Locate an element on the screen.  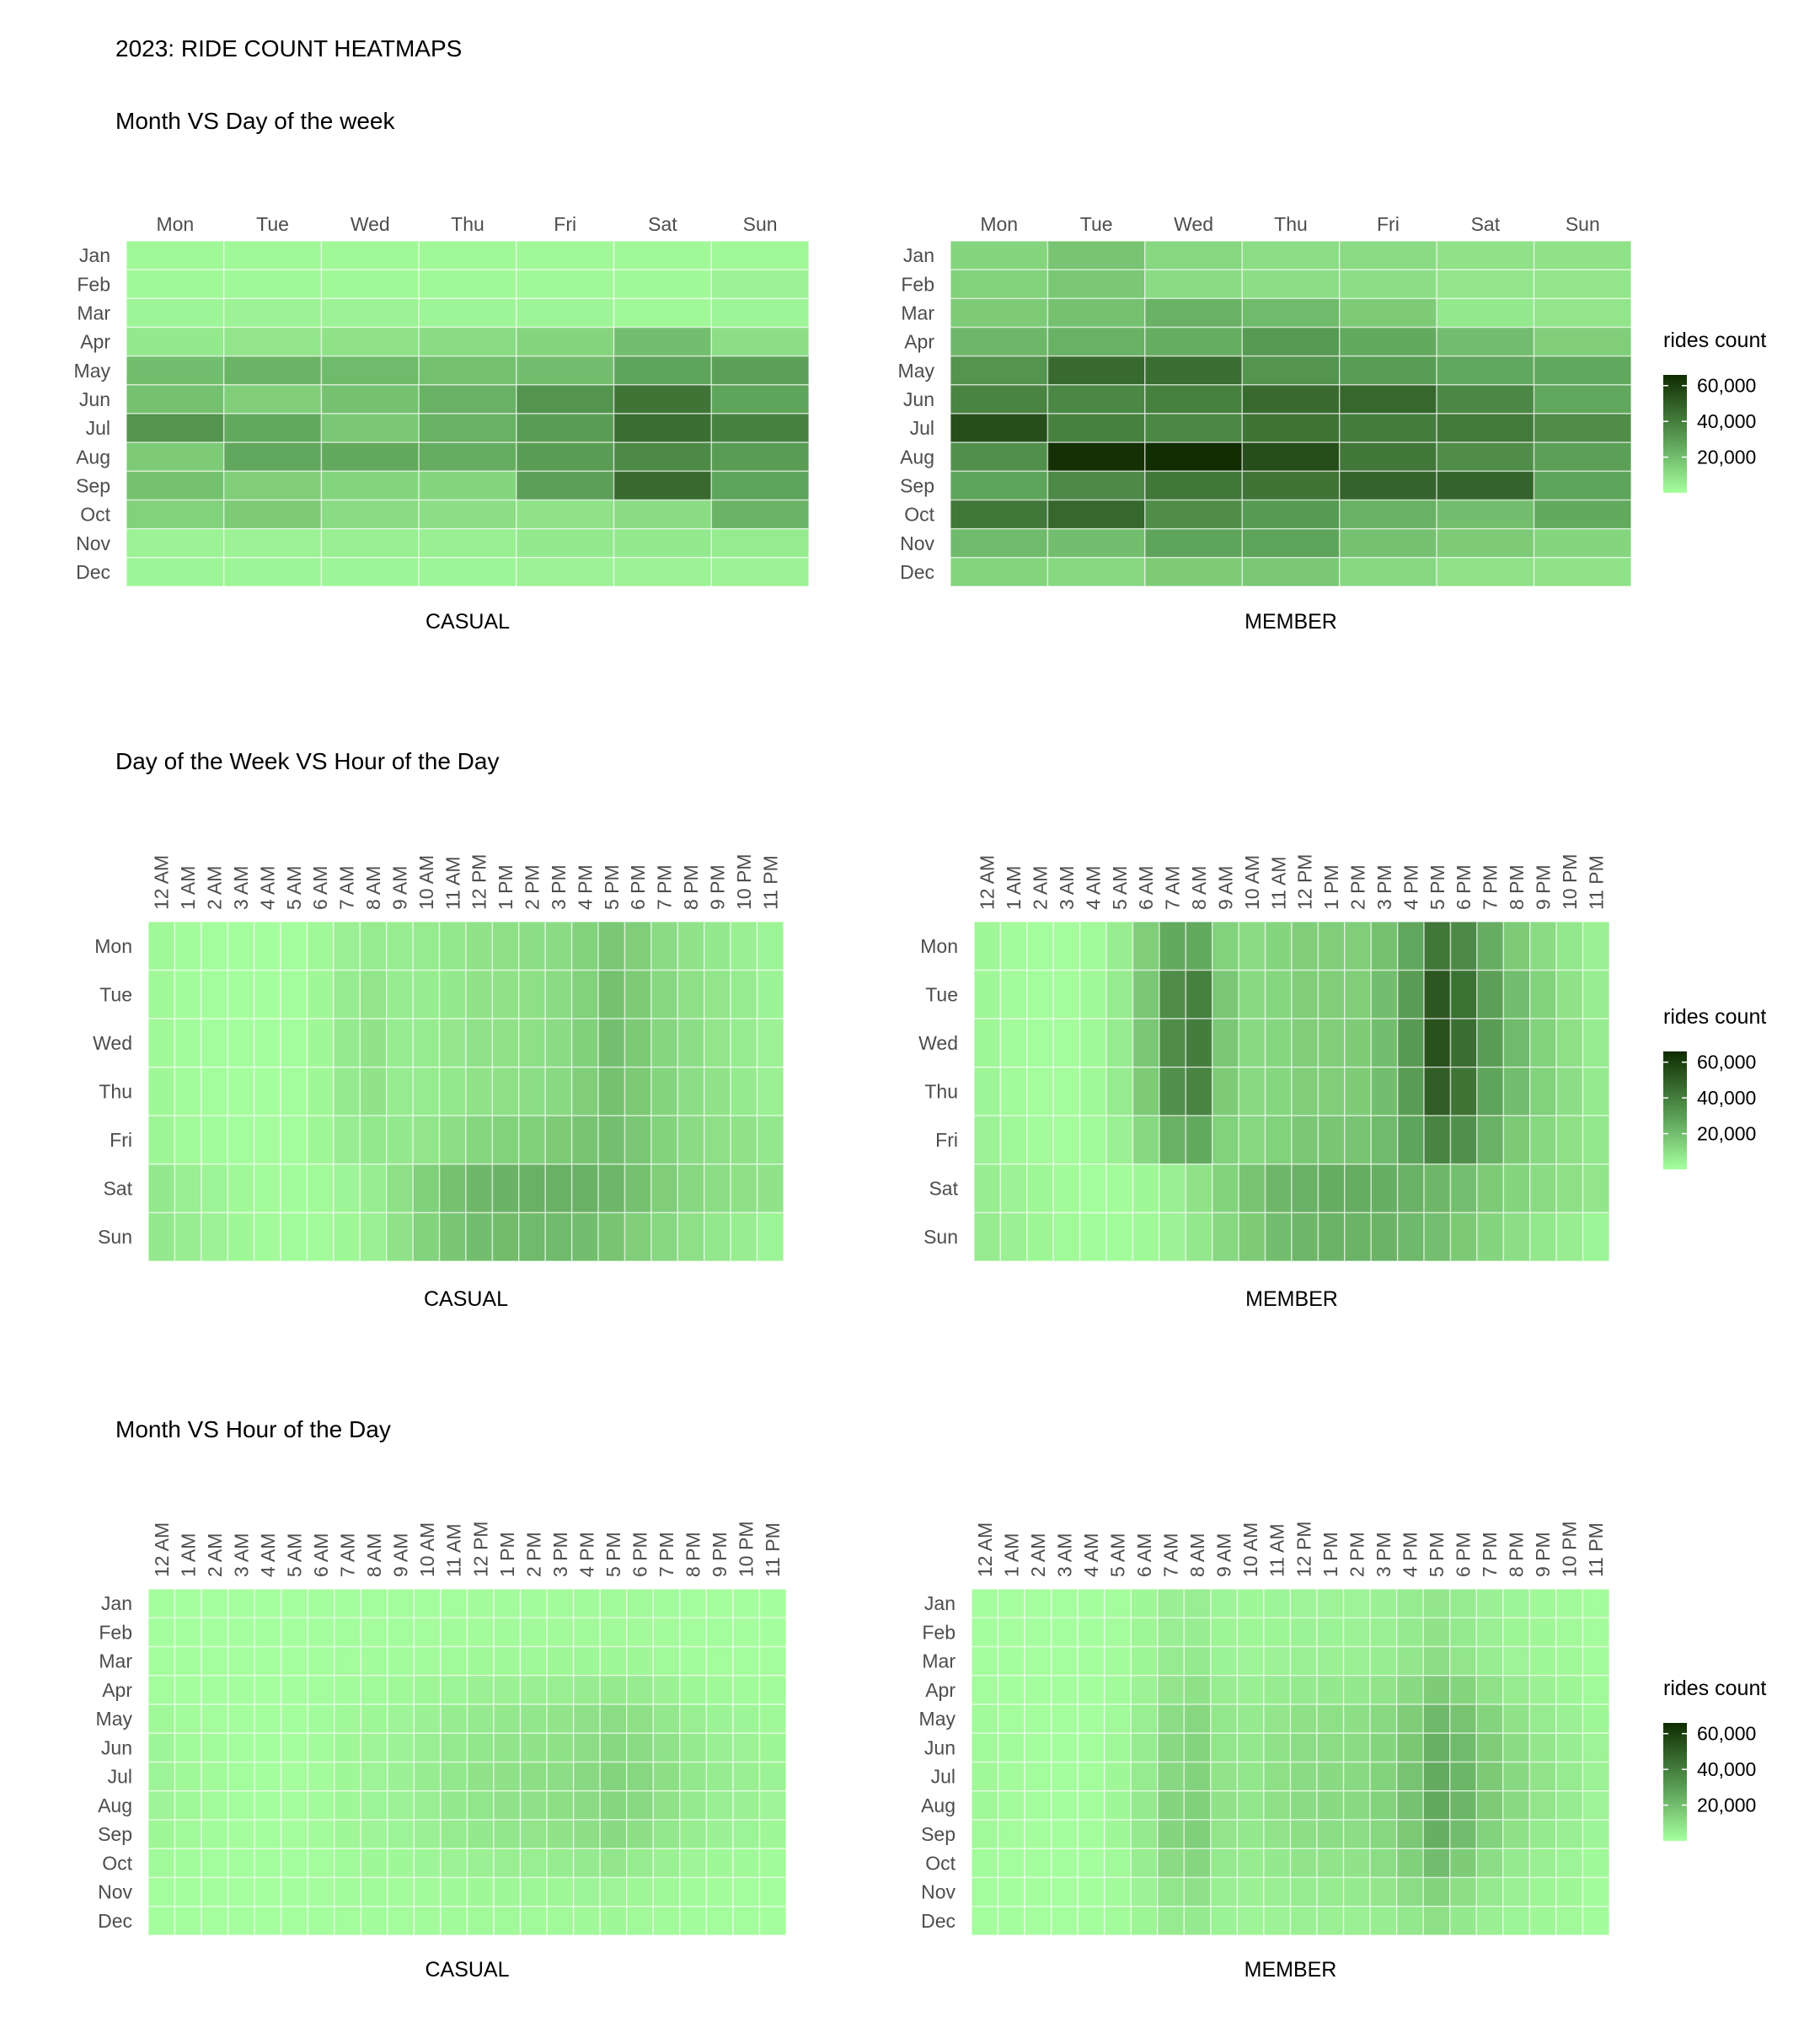
y-tick-label: Mon is located at coordinates (939, 946).